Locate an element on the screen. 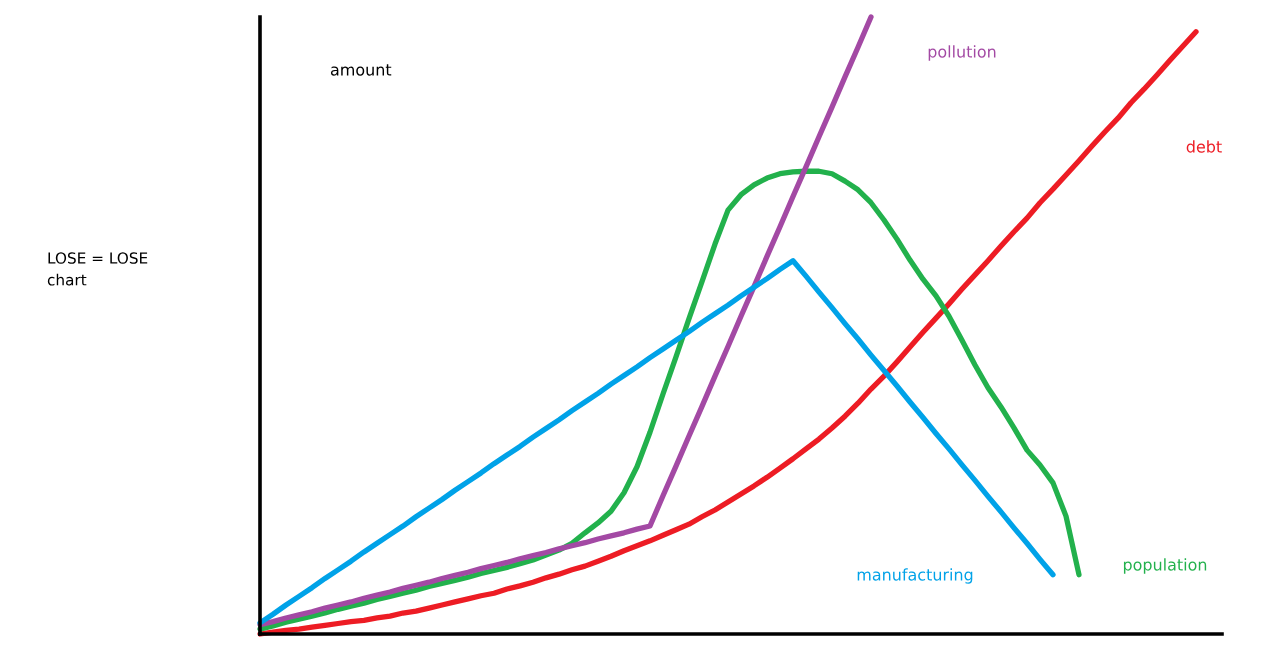 Image resolution: width=1280 pixels, height=656 pixels. text: manufacturing is located at coordinates (915, 576).